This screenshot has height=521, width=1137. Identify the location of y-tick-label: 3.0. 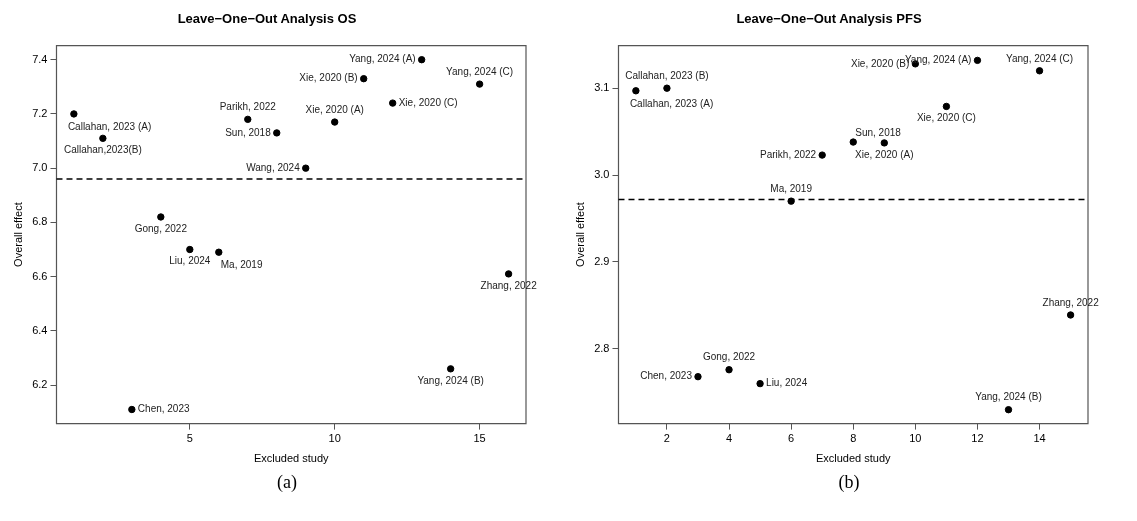
(602, 174).